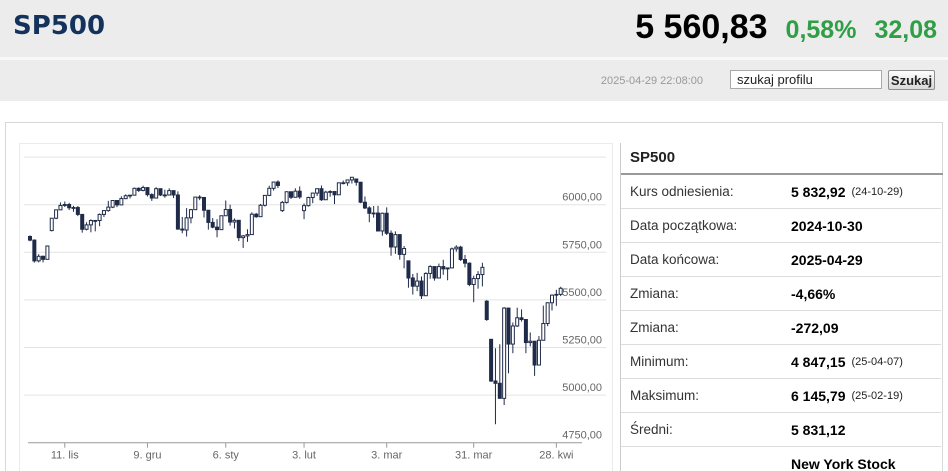 The width and height of the screenshot is (948, 471). What do you see at coordinates (701, 27) in the screenshot?
I see `last-price: 5 560,83` at bounding box center [701, 27].